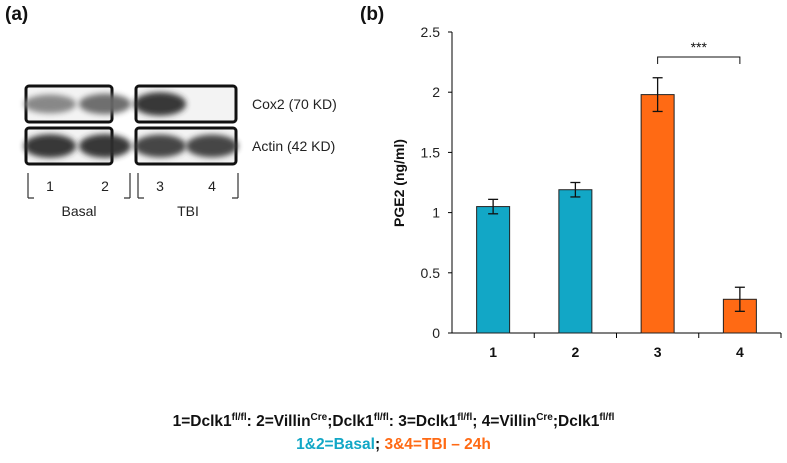  I want to click on lane-label: 1, so click(50, 186).